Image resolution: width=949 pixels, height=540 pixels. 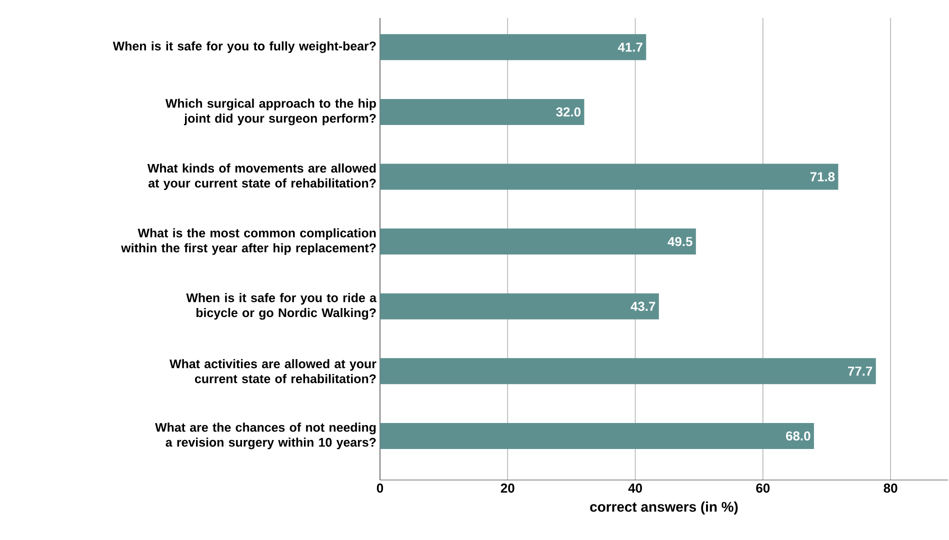 What do you see at coordinates (261, 176) in the screenshot?
I see `y-tick-label: What kinds of movements are allowed at your current state of rehabilitation?` at bounding box center [261, 176].